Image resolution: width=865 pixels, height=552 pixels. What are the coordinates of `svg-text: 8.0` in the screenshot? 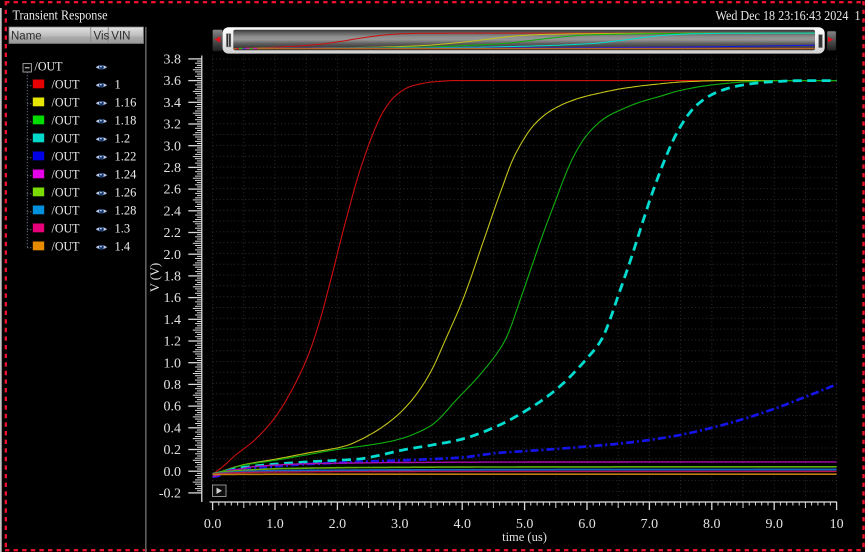 It's located at (712, 524).